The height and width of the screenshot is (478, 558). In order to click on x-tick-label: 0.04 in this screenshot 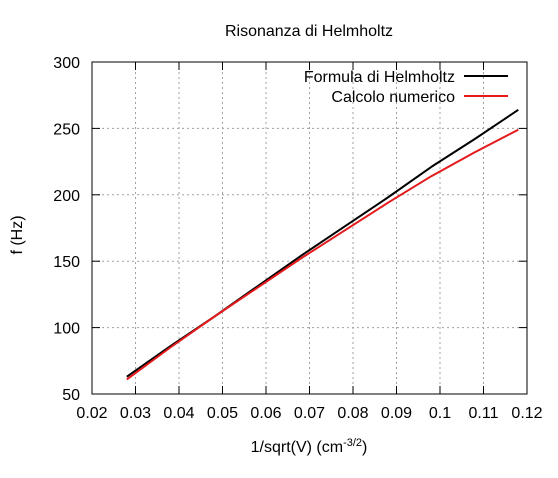, I will do `click(178, 413)`.